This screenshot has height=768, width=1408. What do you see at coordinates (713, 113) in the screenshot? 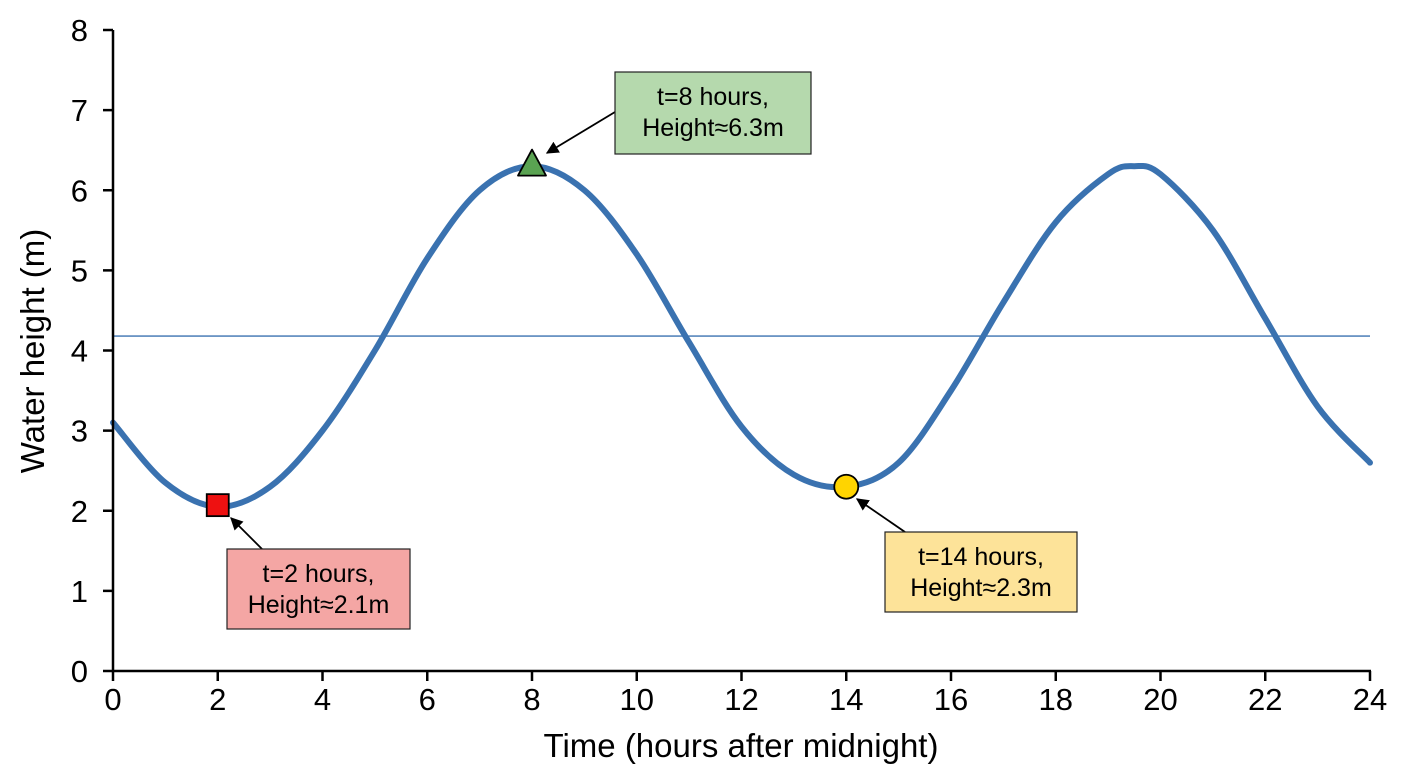
I see `annotation-box: t=8 hours, Height≈6.3m` at bounding box center [713, 113].